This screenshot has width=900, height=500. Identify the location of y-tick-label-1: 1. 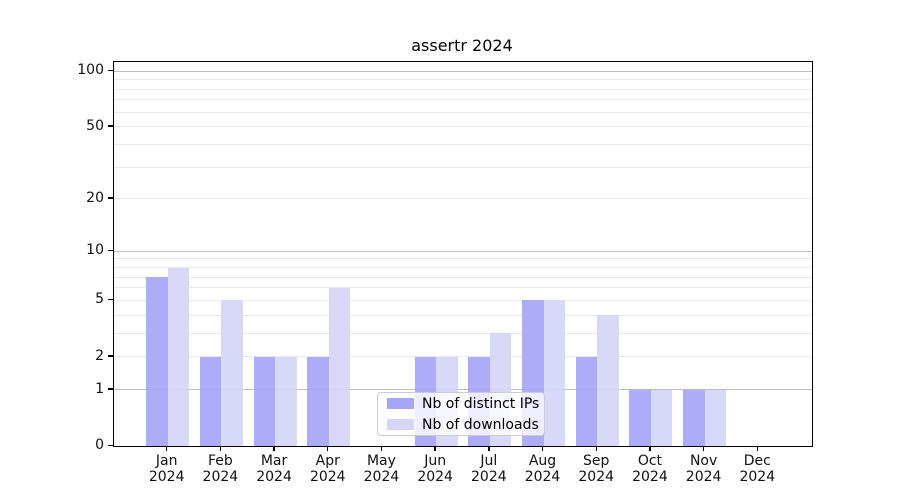
(99, 388).